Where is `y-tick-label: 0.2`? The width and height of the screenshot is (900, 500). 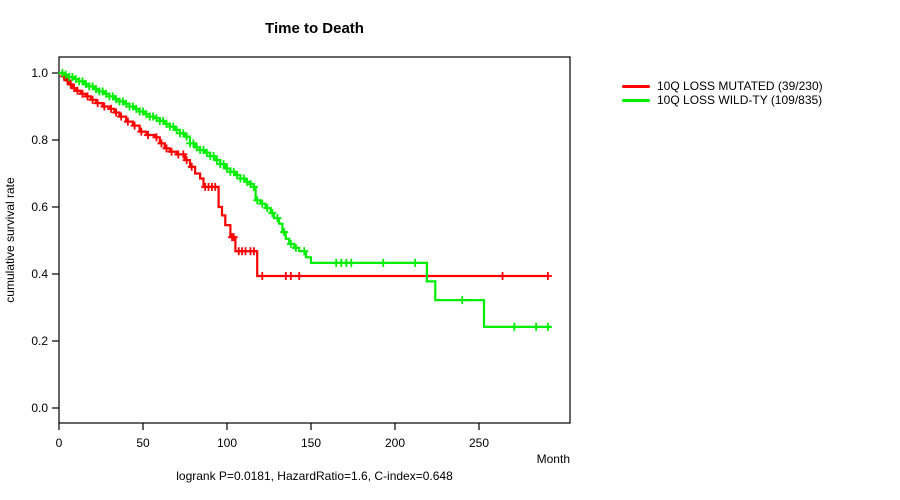 y-tick-label: 0.2 is located at coordinates (39, 341).